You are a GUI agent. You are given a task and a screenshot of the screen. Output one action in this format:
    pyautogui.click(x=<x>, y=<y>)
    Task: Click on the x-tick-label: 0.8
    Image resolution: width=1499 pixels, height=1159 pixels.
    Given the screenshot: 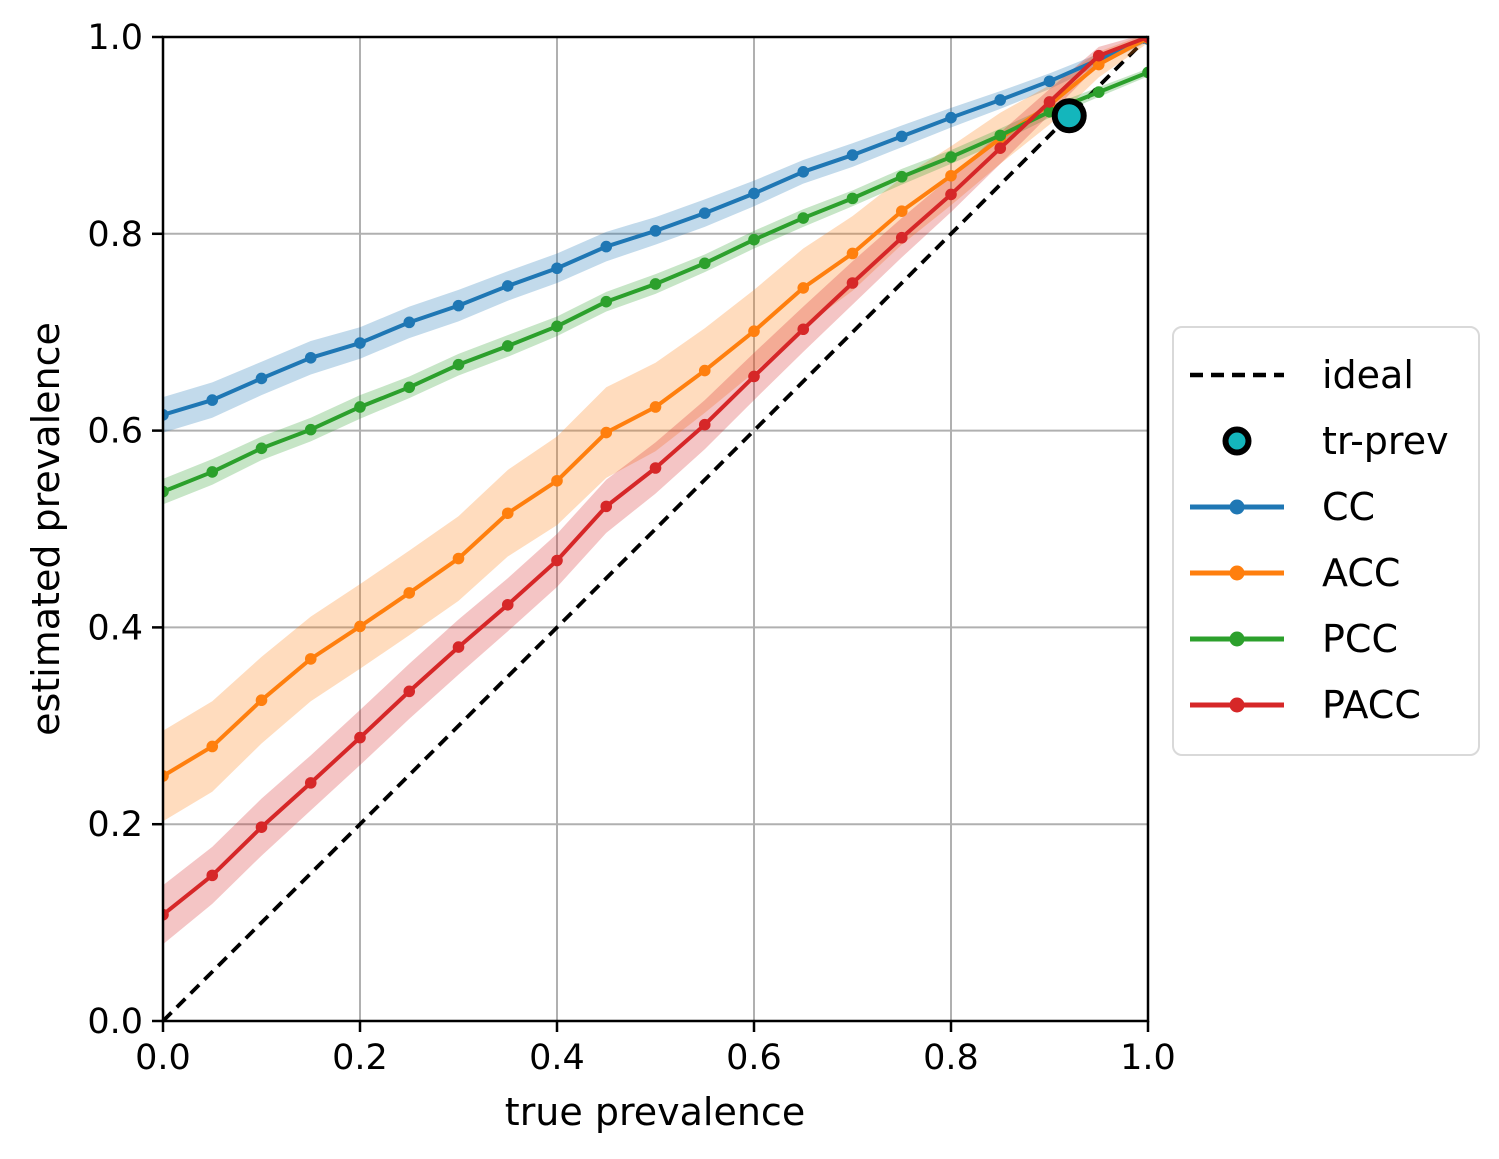 What is the action you would take?
    pyautogui.click(x=951, y=1058)
    